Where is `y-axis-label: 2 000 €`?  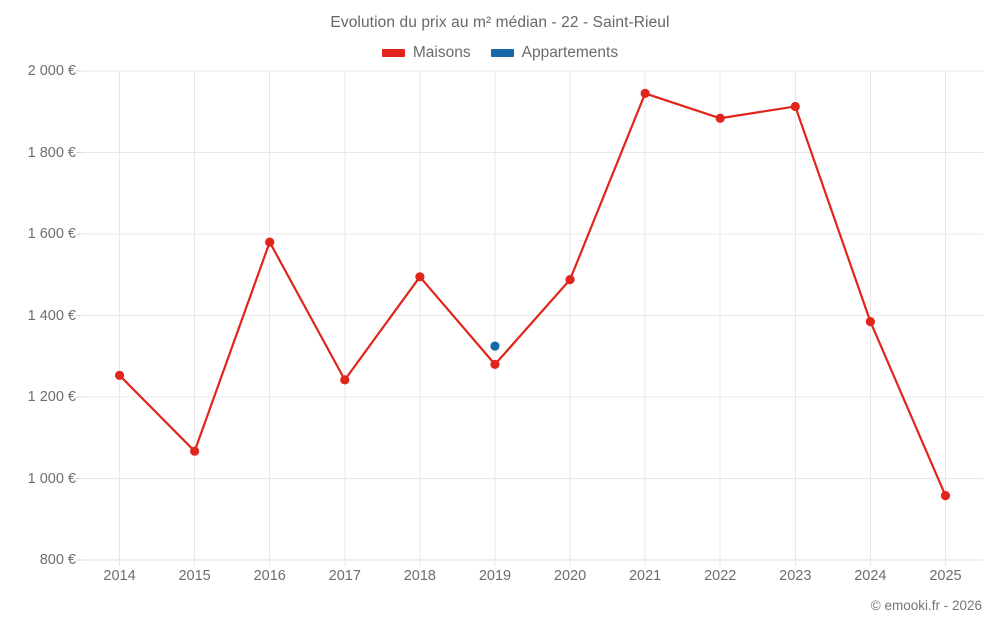
y-axis-label: 2 000 € is located at coordinates (51, 71).